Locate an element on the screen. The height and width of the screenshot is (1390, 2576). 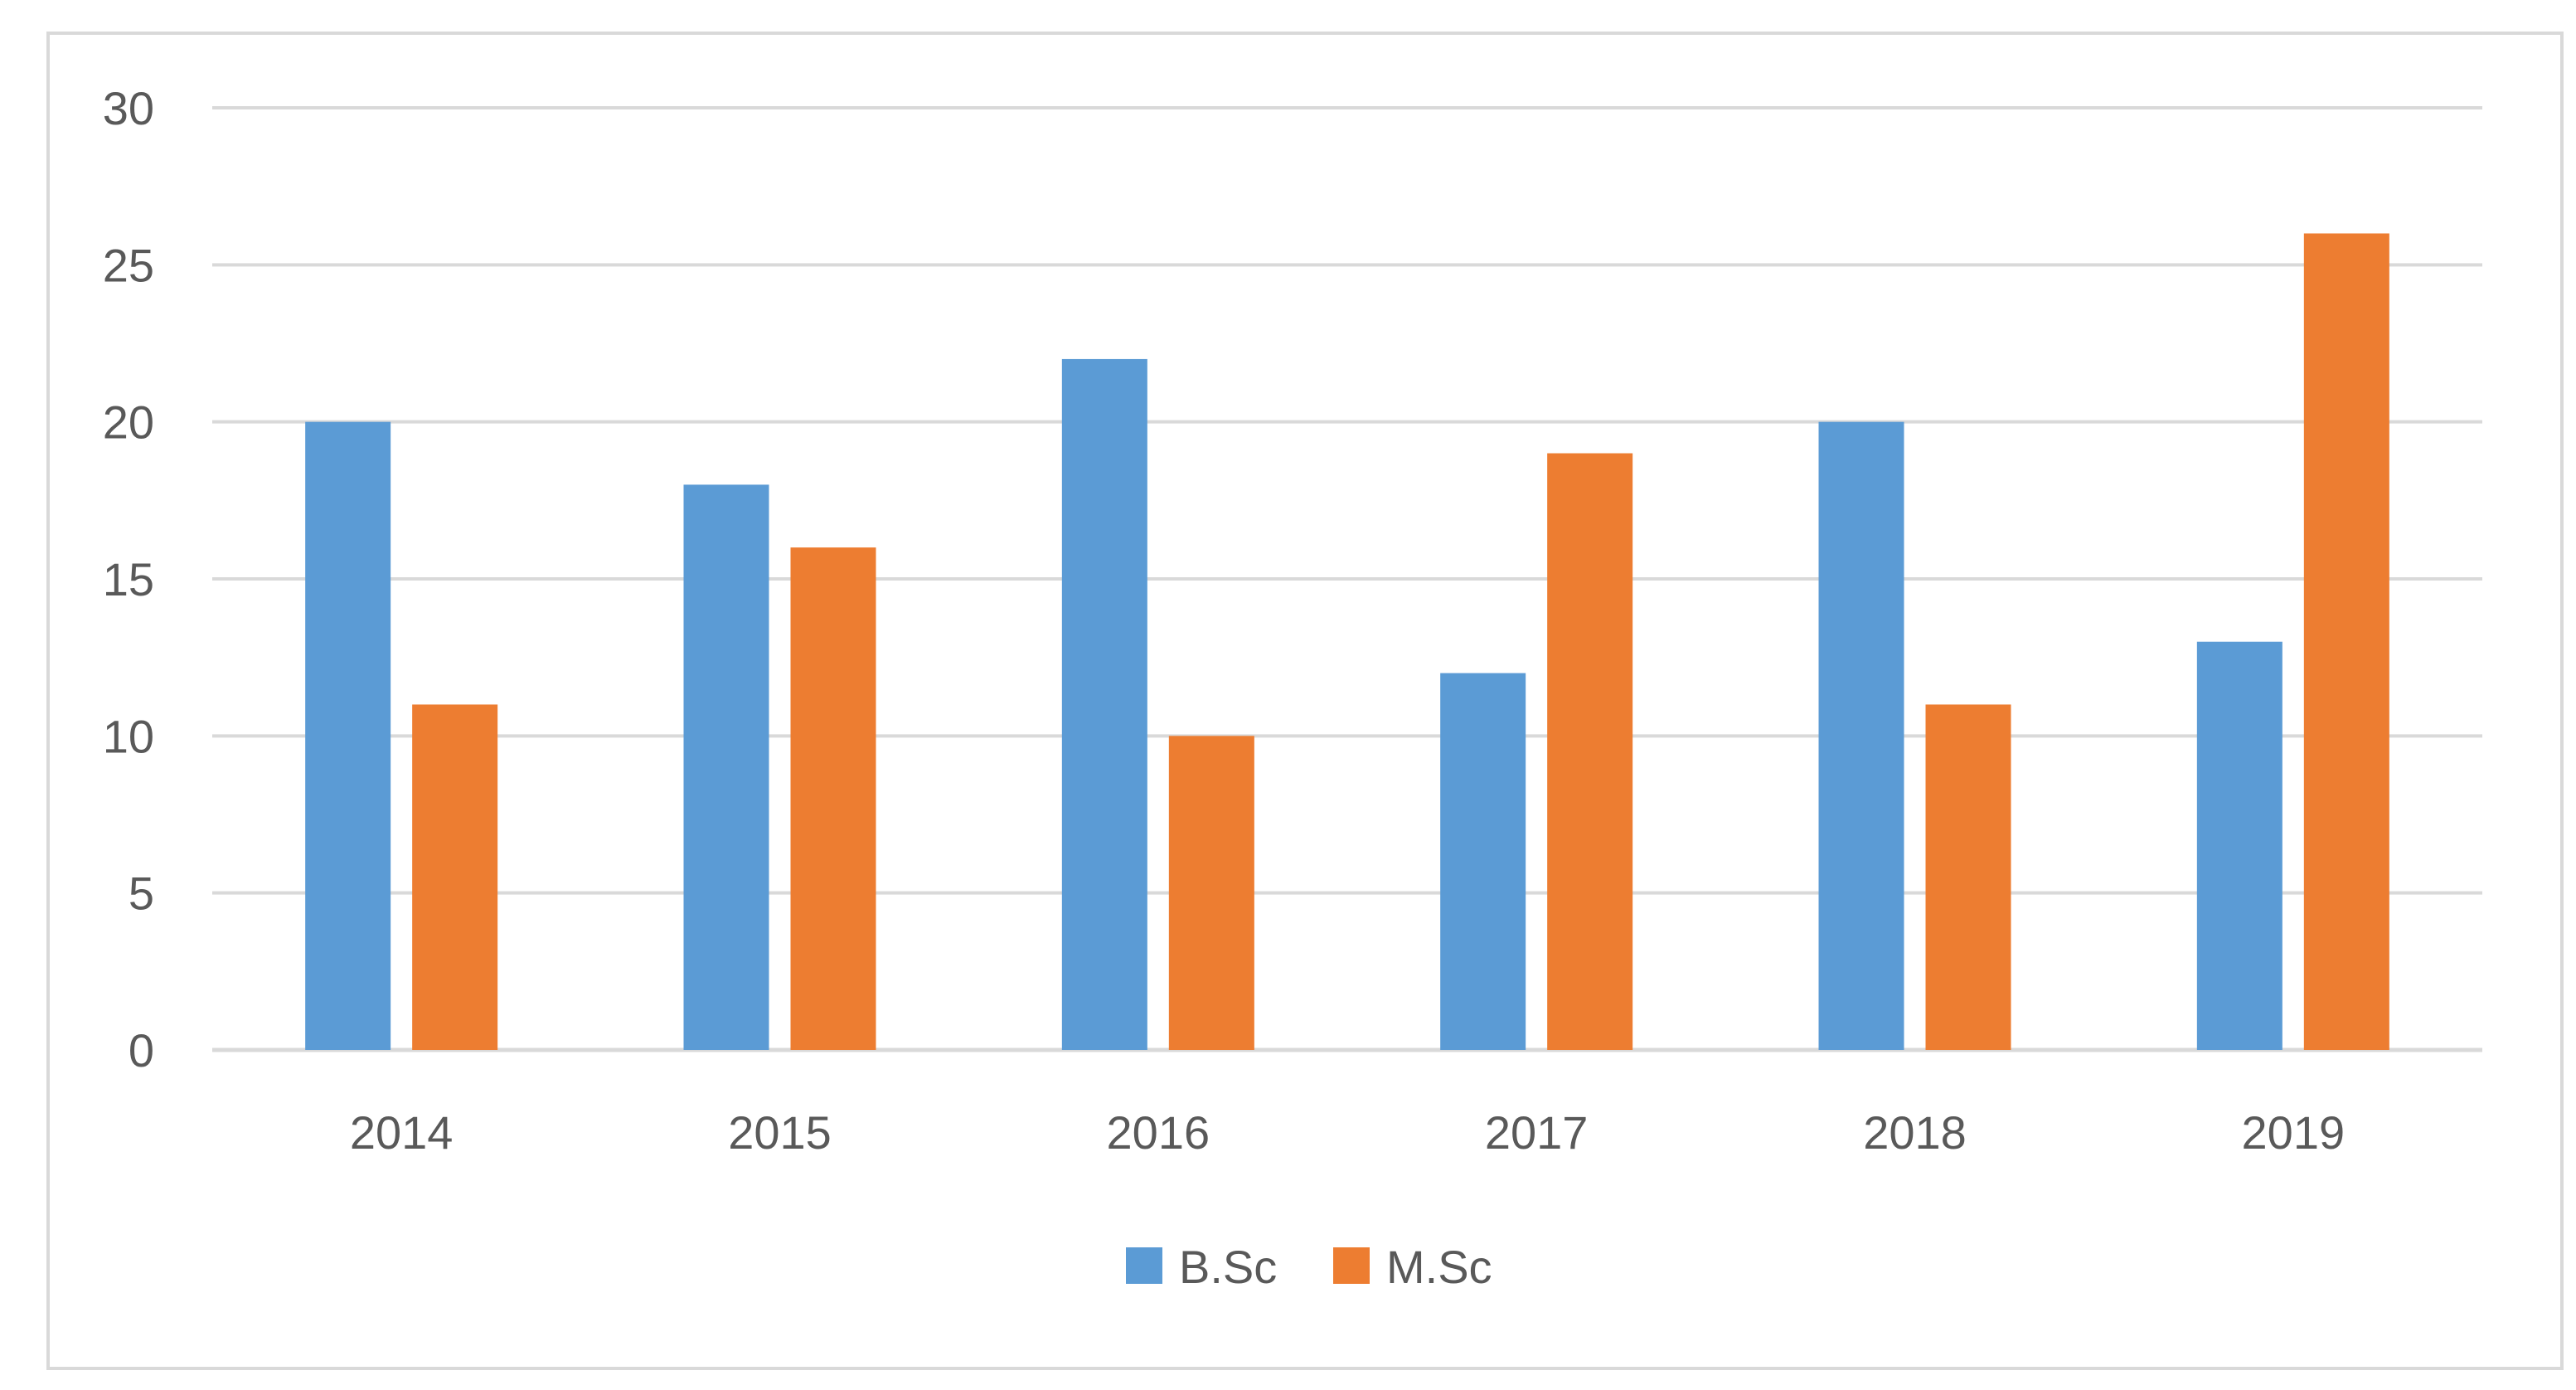
legend-swatch-bsc is located at coordinates (1144, 1265).